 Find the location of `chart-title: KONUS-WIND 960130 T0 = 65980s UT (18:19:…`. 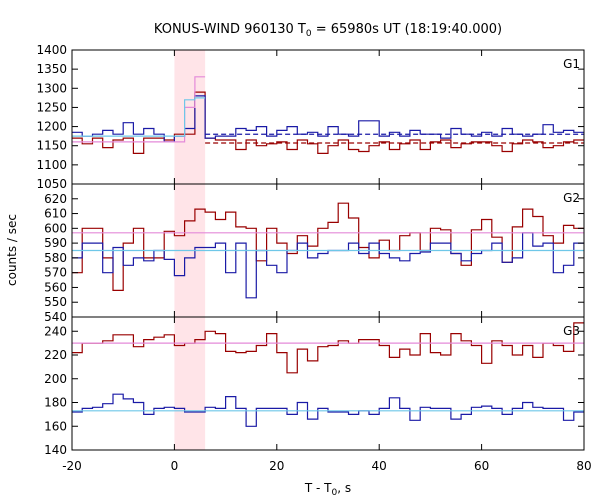

chart-title: KONUS-WIND 960130 T0 = 65980s UT (18:19:… is located at coordinates (328, 30).